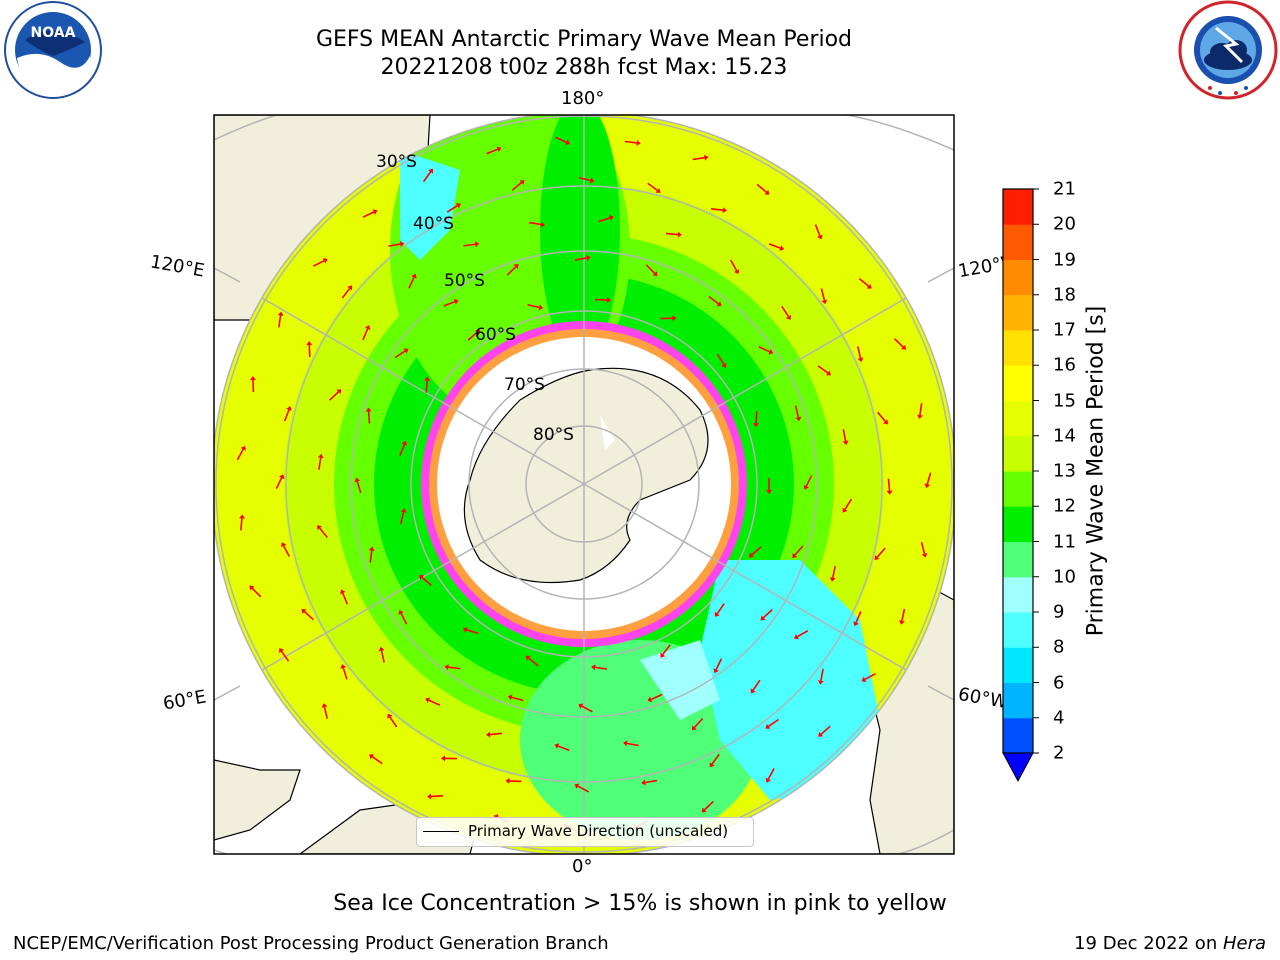 This screenshot has width=1280, height=960. What do you see at coordinates (584, 67) in the screenshot?
I see `chart-subtitle: 20221208 t00z 288h fcst Max: 15.23` at bounding box center [584, 67].